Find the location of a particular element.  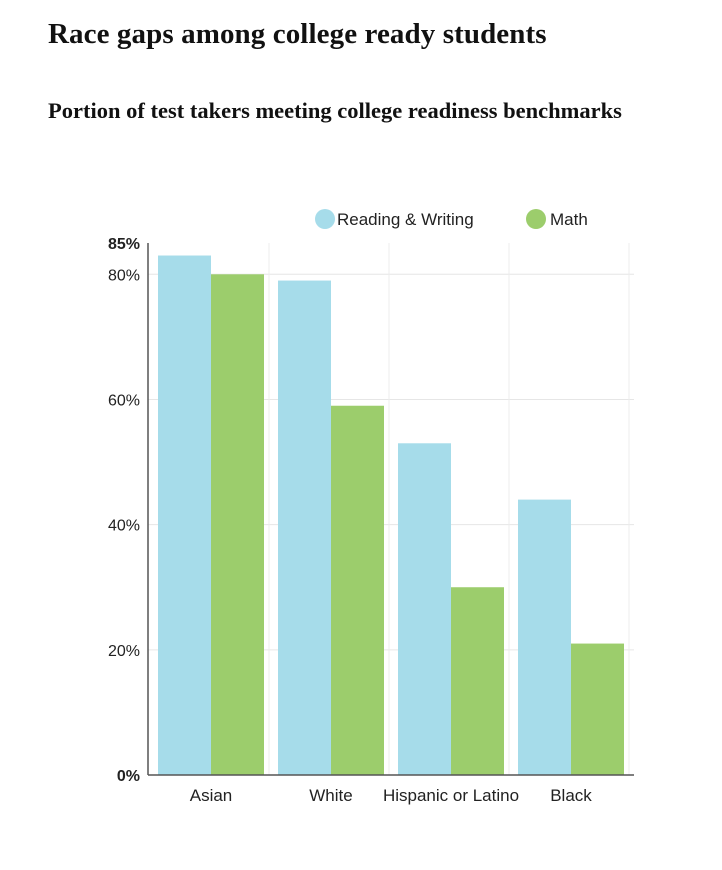

y-tick-labels: 0% 20% 40% 60% 80% 85% is located at coordinates (124, 510).